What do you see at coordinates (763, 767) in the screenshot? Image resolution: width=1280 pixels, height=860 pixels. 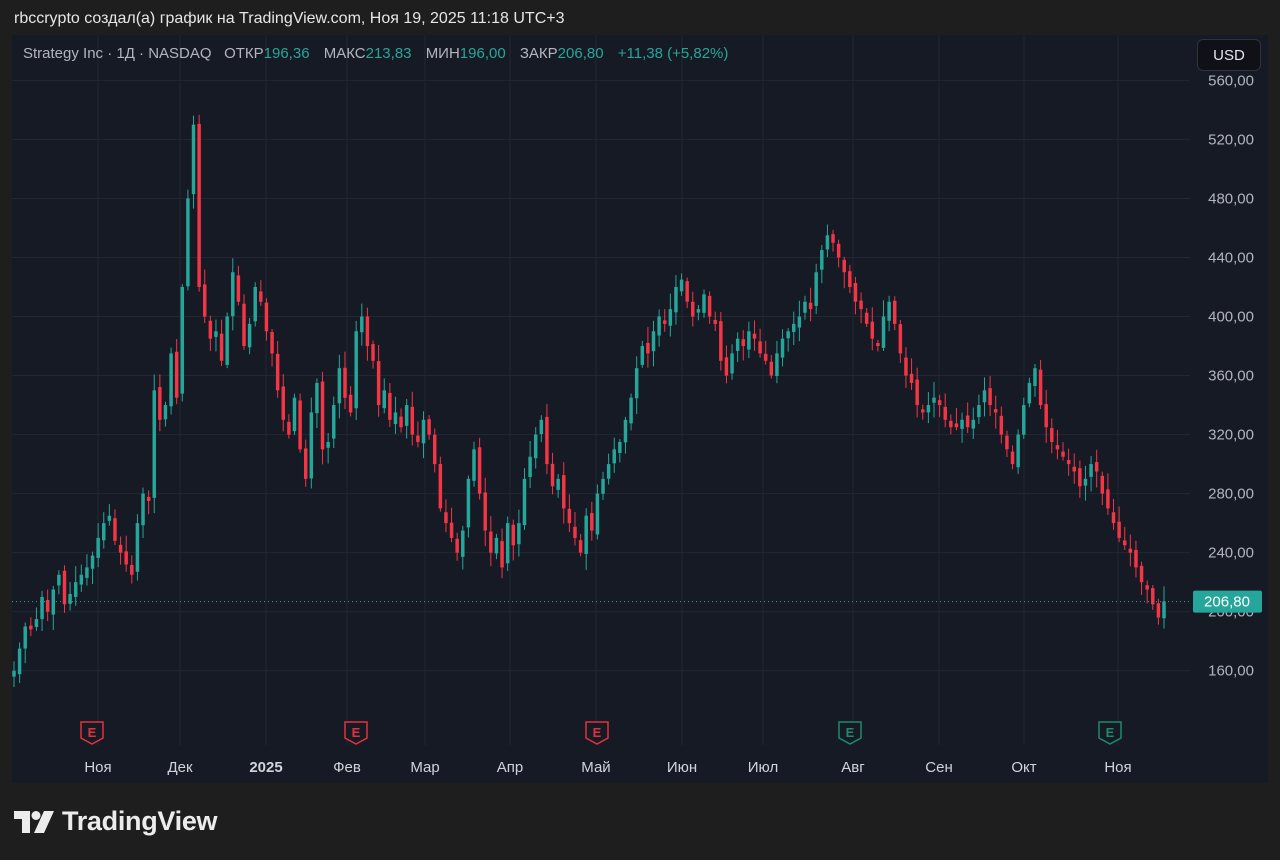 I see `x-tick-label: Июл` at bounding box center [763, 767].